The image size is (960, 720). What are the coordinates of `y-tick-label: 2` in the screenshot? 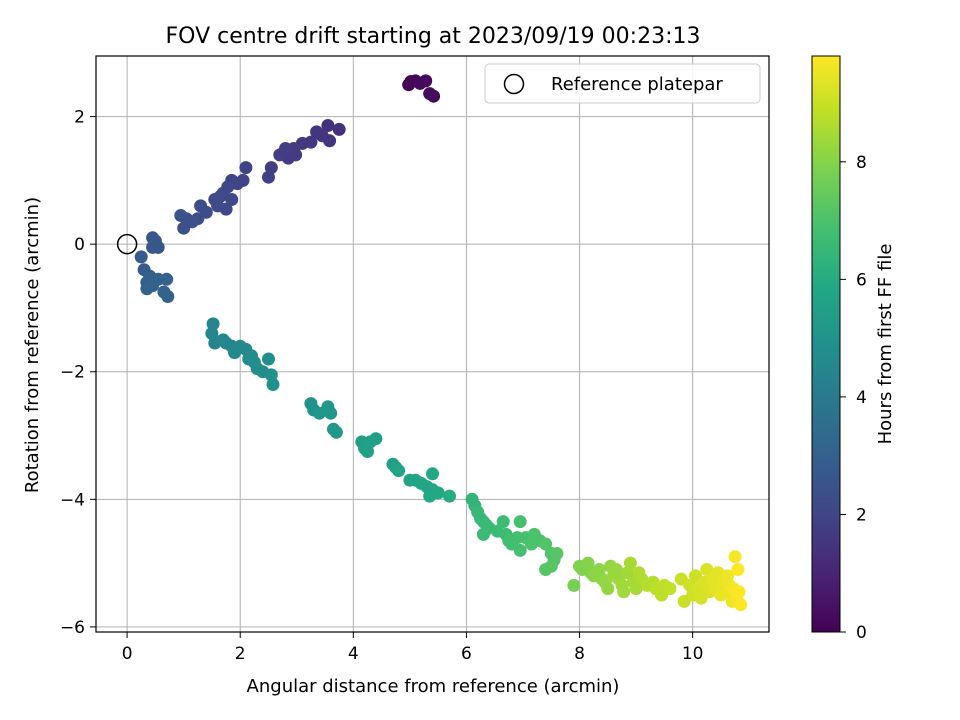 It's located at (79, 118).